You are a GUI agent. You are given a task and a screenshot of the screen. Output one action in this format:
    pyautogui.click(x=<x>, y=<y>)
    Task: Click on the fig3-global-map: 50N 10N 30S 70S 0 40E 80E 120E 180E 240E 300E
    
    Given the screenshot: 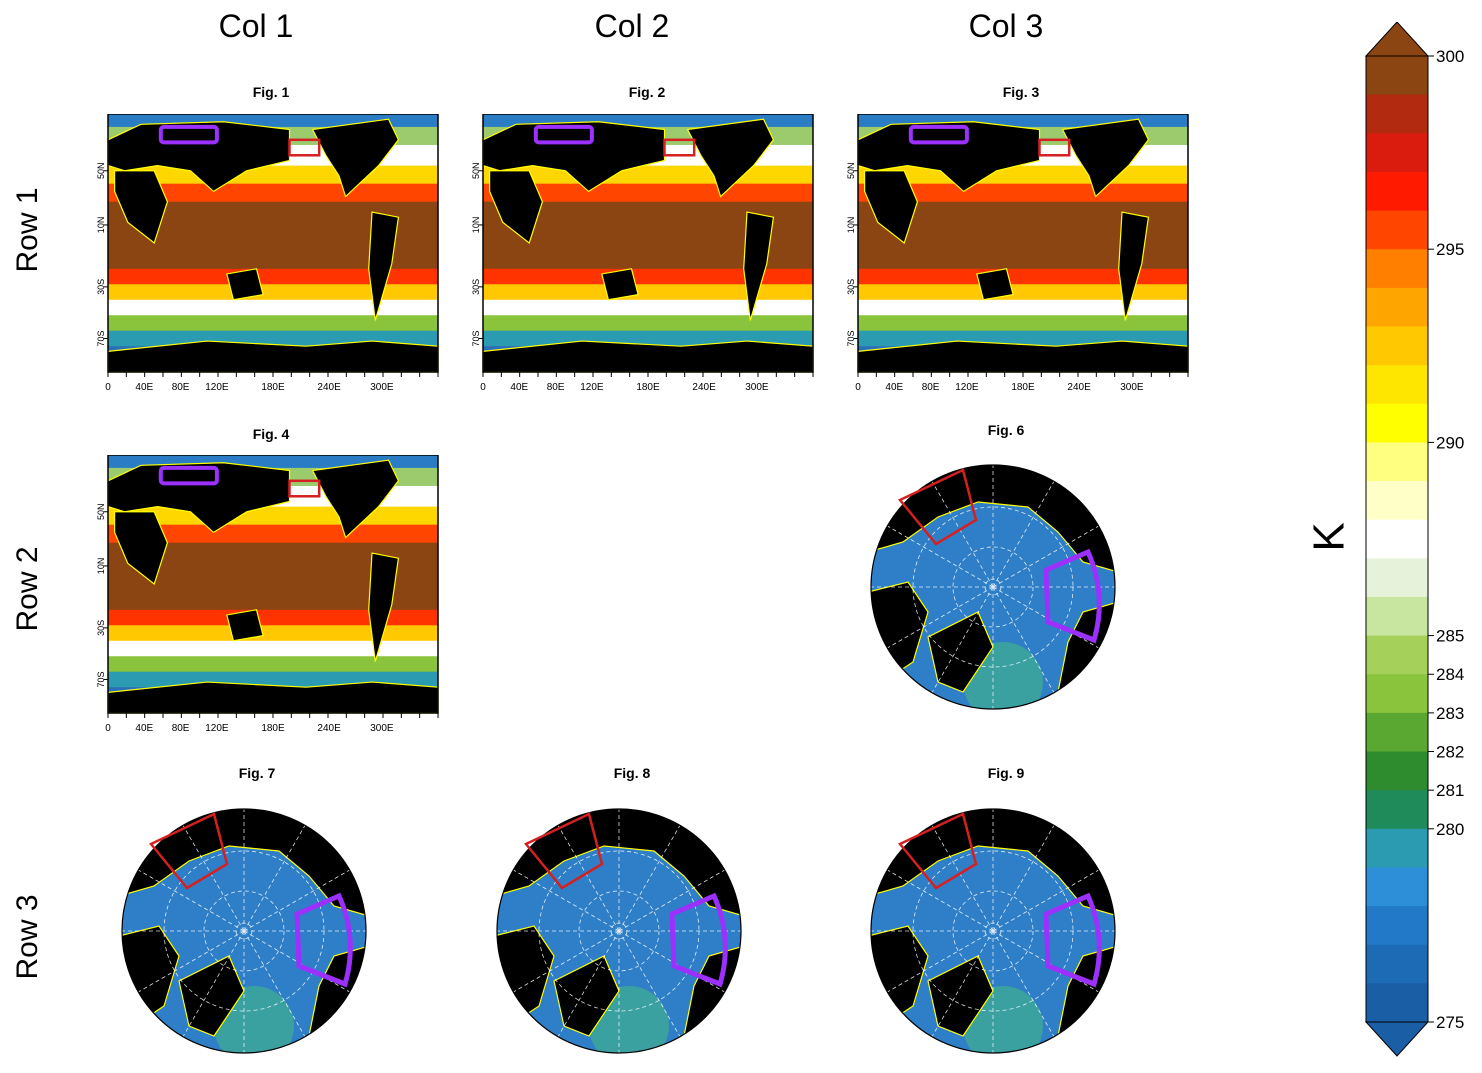 What is the action you would take?
    pyautogui.click(x=1018, y=256)
    